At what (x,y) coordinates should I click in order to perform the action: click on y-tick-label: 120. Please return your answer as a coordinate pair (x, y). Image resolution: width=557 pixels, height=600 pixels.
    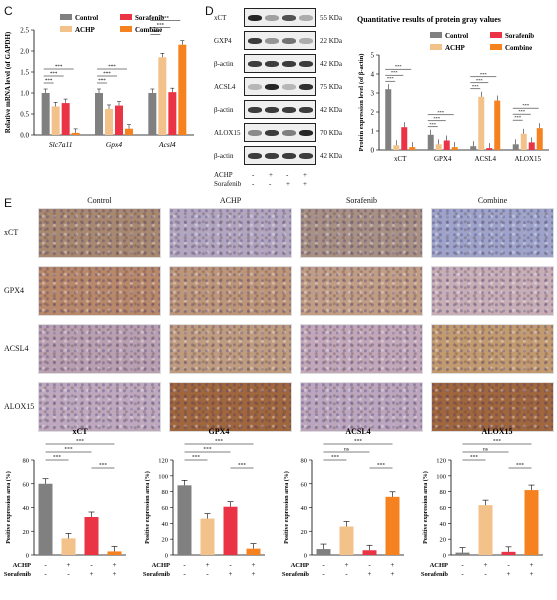
    Looking at the image, I should click on (441, 461).